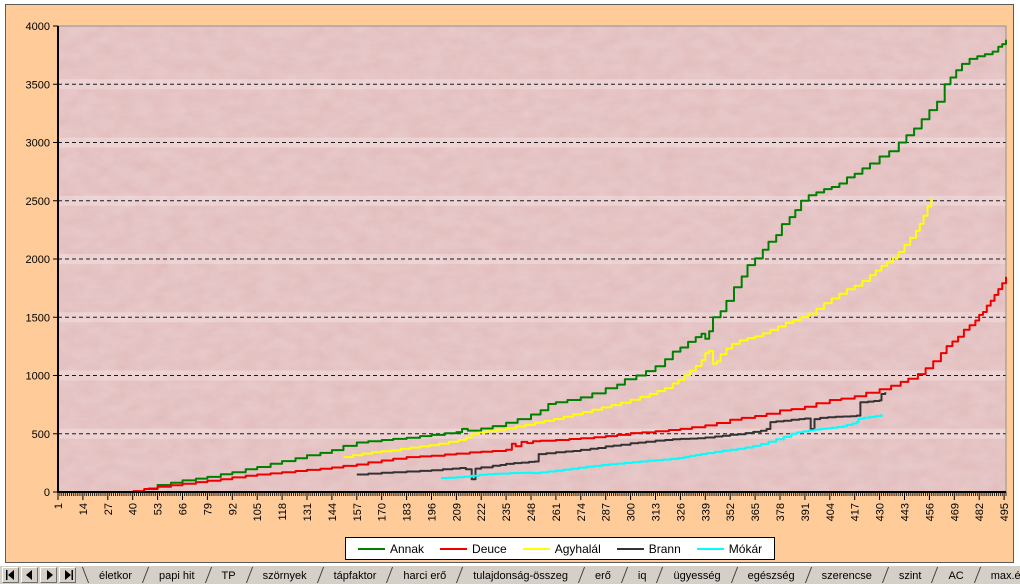 Image resolution: width=1020 pixels, height=584 pixels. I want to click on previous-sheet-button, so click(29, 575).